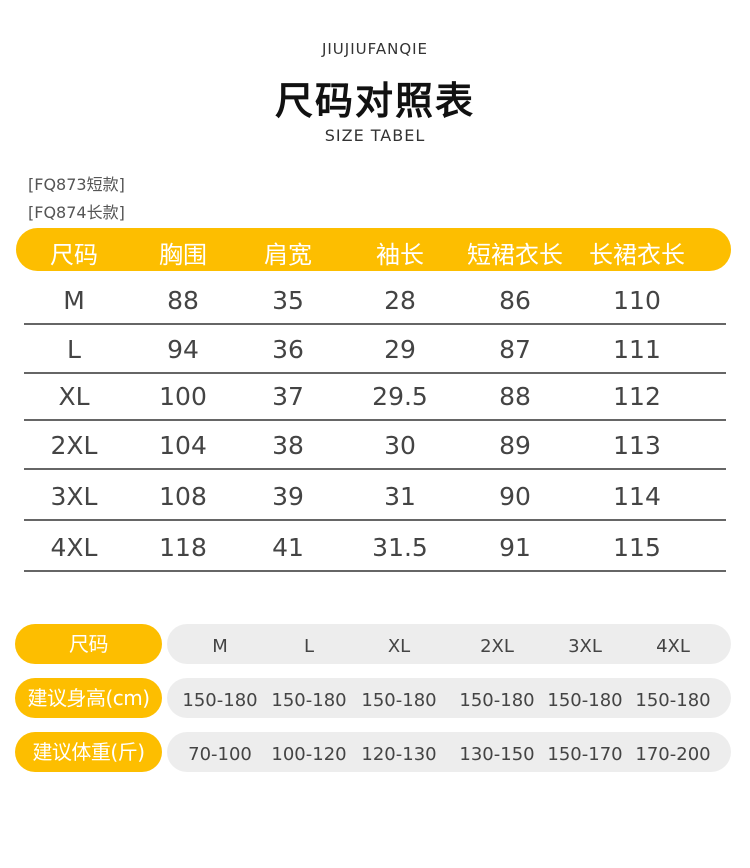 The height and width of the screenshot is (868, 750). I want to click on recommend-row-label: 尺码, so click(88, 644).